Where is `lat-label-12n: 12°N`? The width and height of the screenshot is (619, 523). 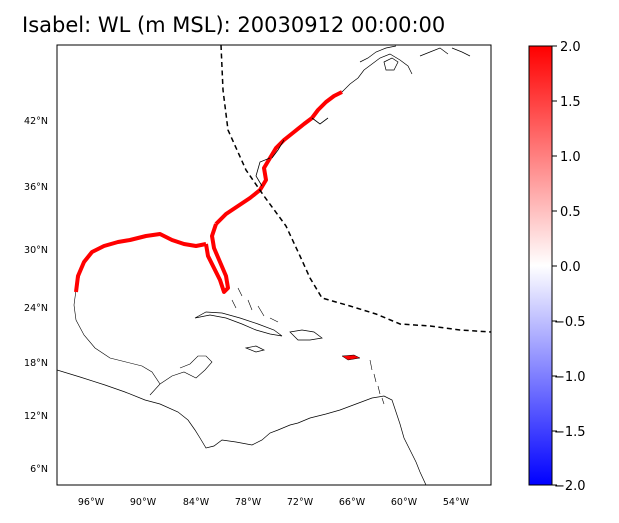
lat-label-12n: 12°N is located at coordinates (36, 416).